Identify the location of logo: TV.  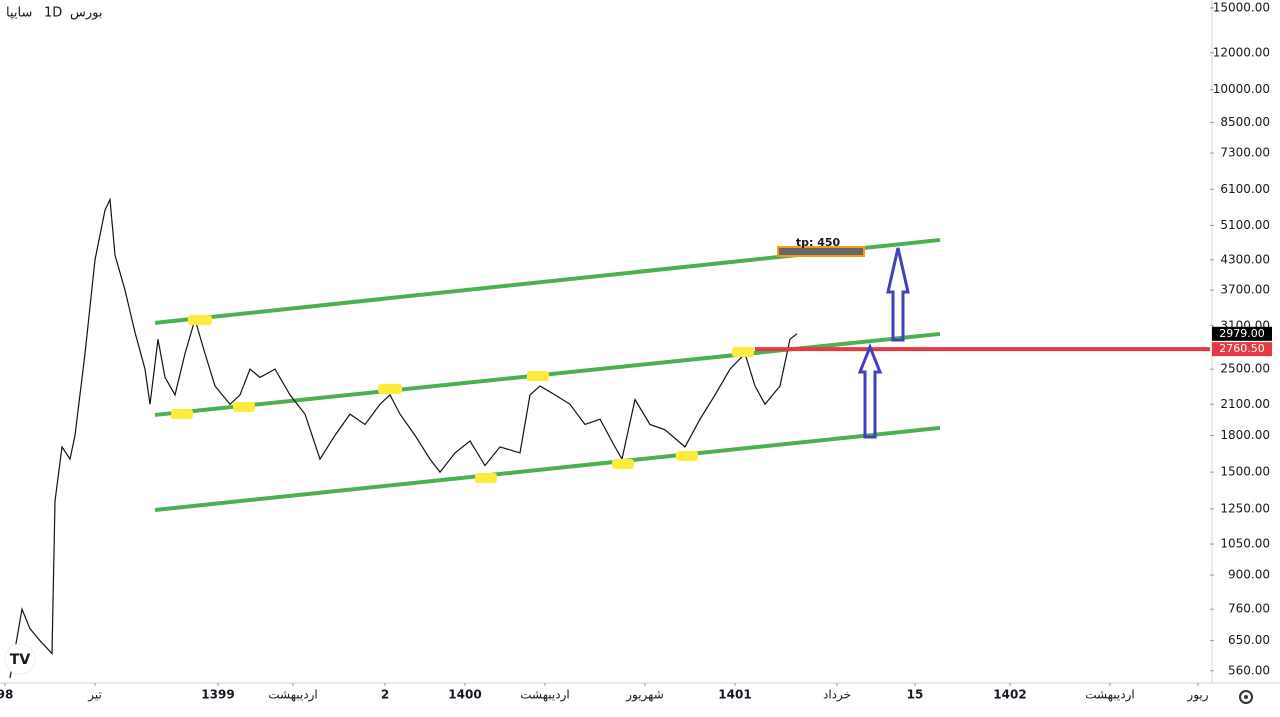
(20, 659).